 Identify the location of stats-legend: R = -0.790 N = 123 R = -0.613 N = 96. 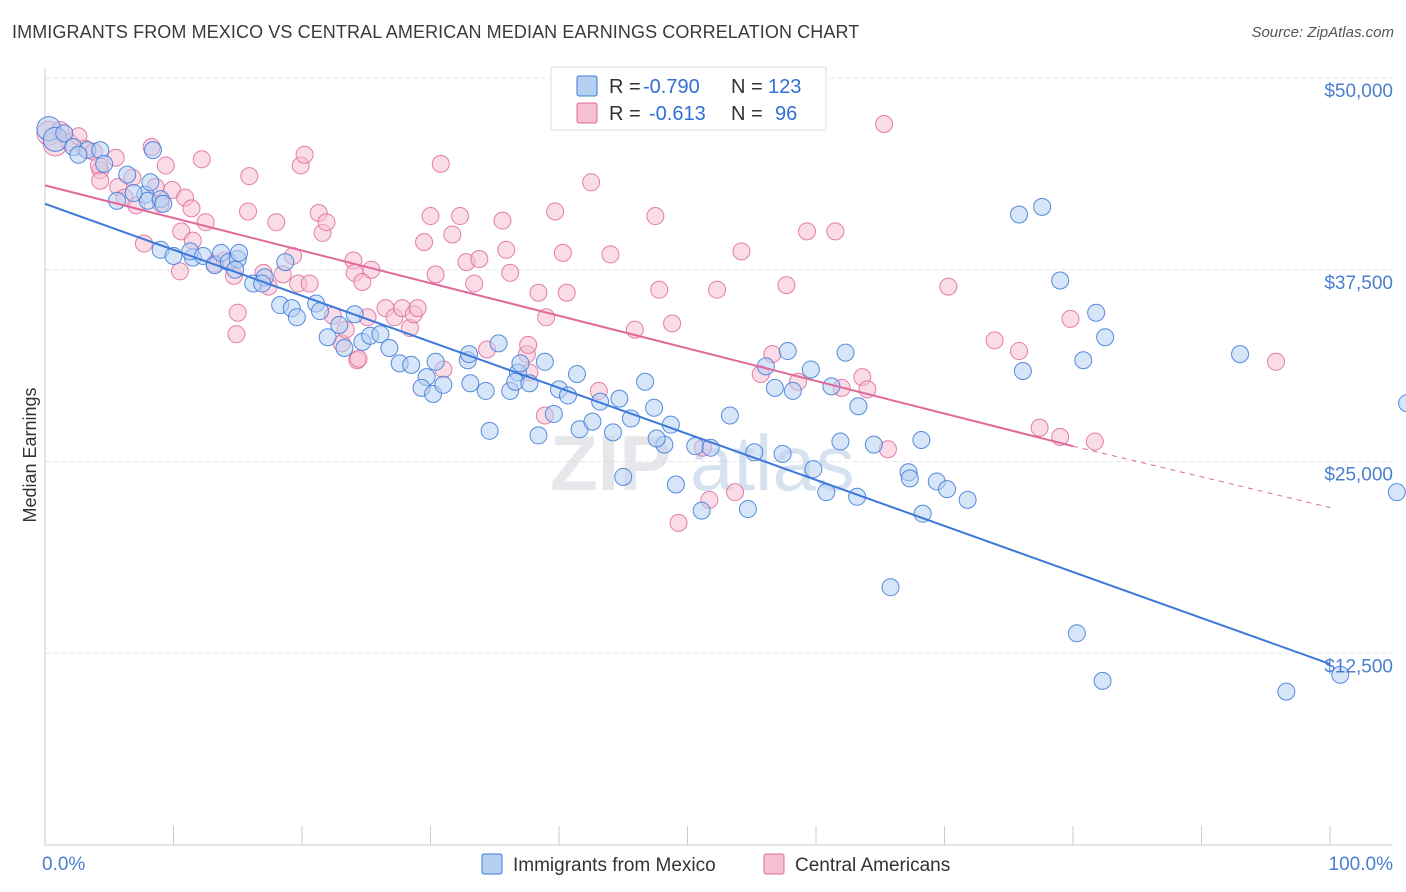
(688, 98).